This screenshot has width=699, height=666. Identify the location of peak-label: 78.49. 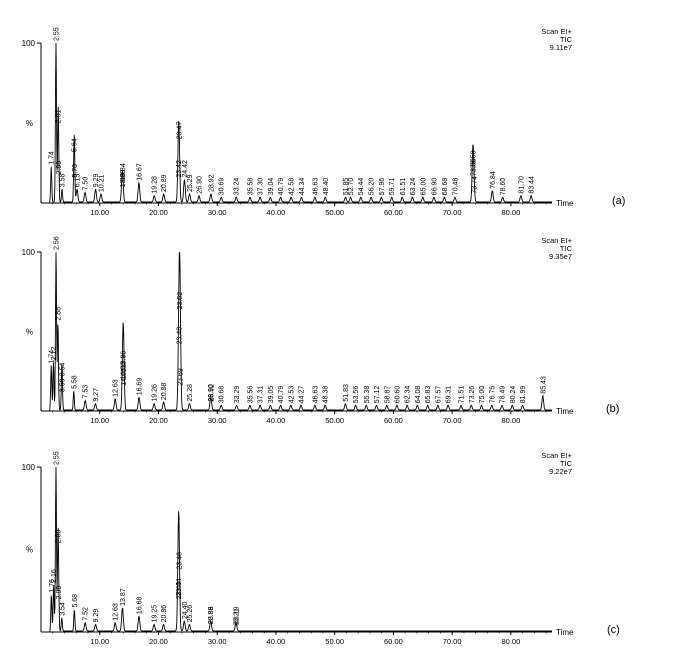
(503, 395).